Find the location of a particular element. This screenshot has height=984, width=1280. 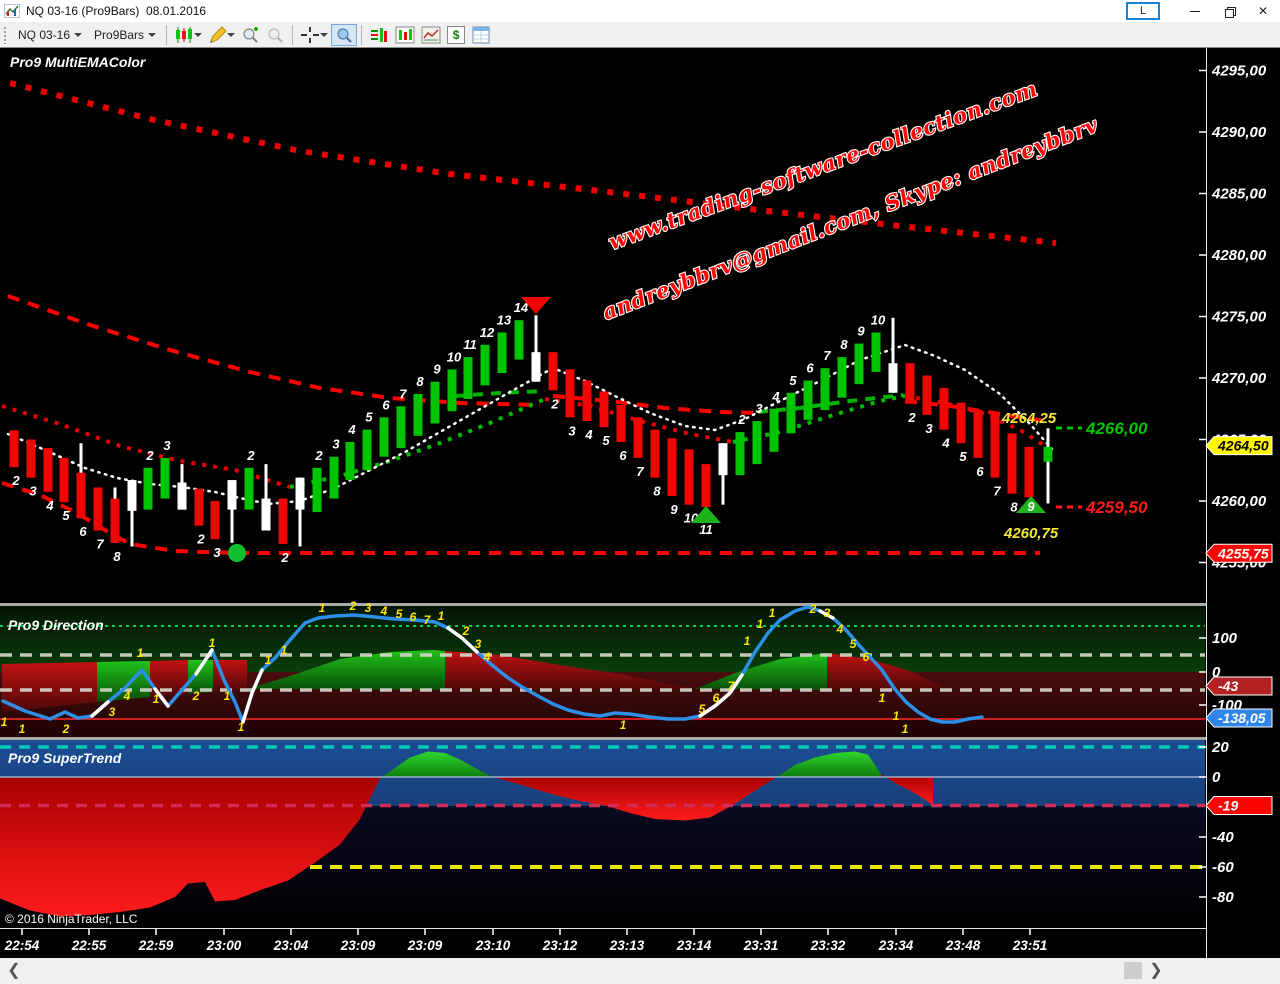

ema-mid-dotted-green is located at coordinates (417, 443).